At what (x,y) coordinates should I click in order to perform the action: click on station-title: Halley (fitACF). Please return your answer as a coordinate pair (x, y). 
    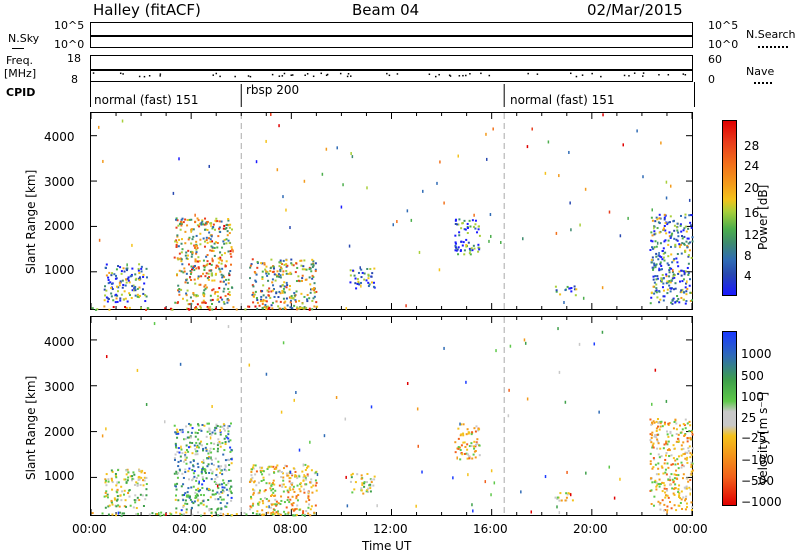
    Looking at the image, I should click on (147, 10).